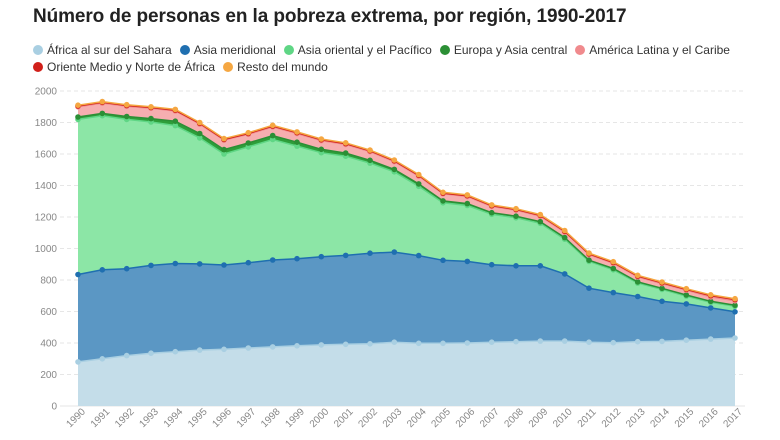 This screenshot has width=780, height=440. I want to click on x-tick-label: 1991, so click(101, 418).